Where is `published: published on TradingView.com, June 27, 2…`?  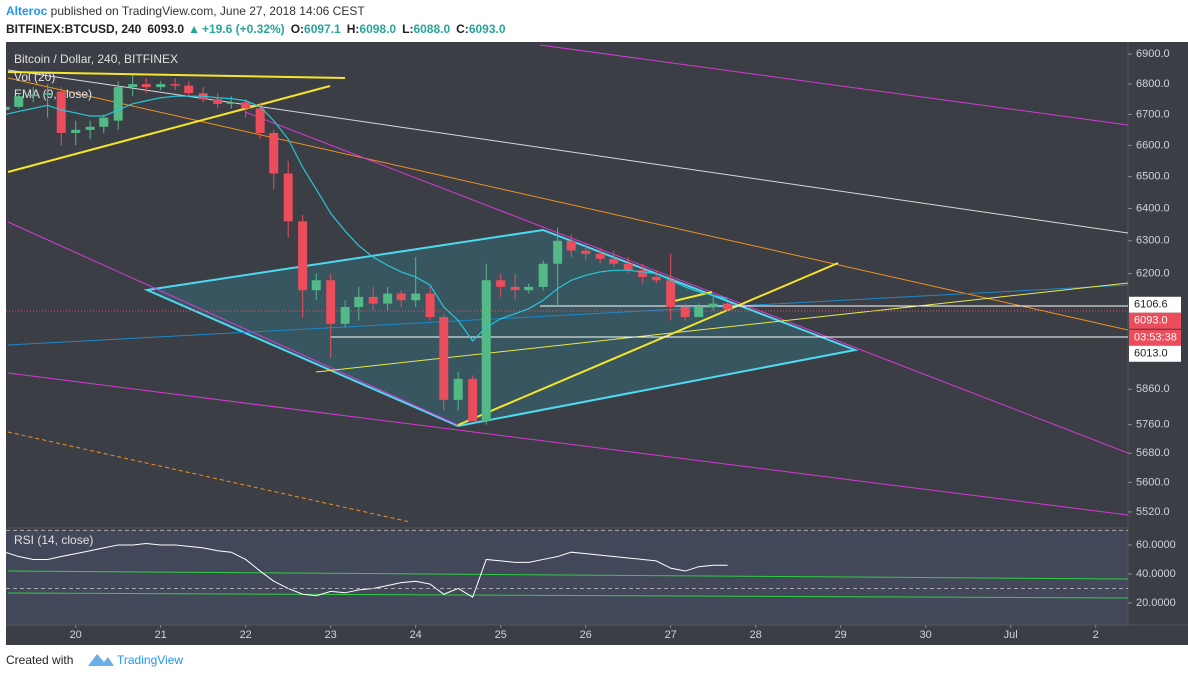 published: published on TradingView.com, June 27, 2… is located at coordinates (206, 11).